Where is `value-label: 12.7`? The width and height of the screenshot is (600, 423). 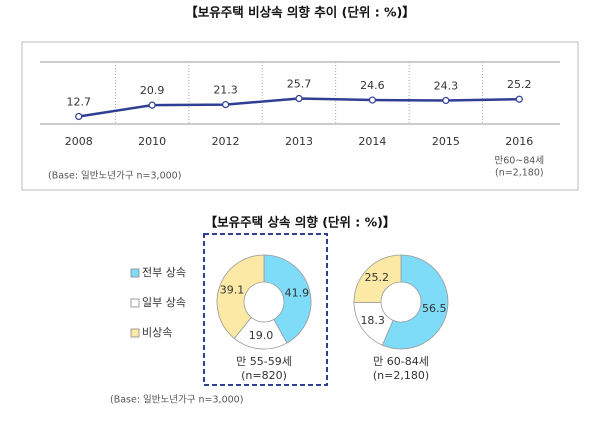
value-label: 12.7 is located at coordinates (78, 101).